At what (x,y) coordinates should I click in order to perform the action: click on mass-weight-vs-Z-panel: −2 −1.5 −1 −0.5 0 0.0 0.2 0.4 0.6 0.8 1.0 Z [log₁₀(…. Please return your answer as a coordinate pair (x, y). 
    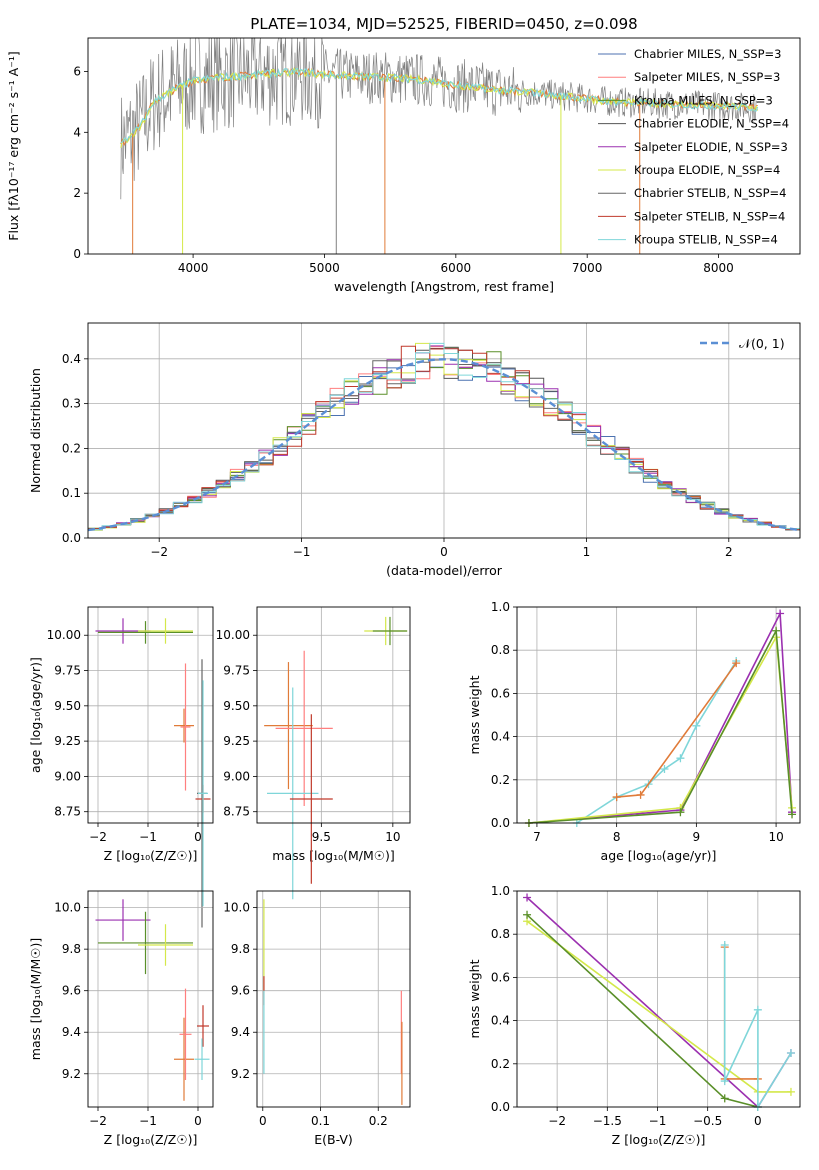
    Looking at the image, I should click on (634, 1015).